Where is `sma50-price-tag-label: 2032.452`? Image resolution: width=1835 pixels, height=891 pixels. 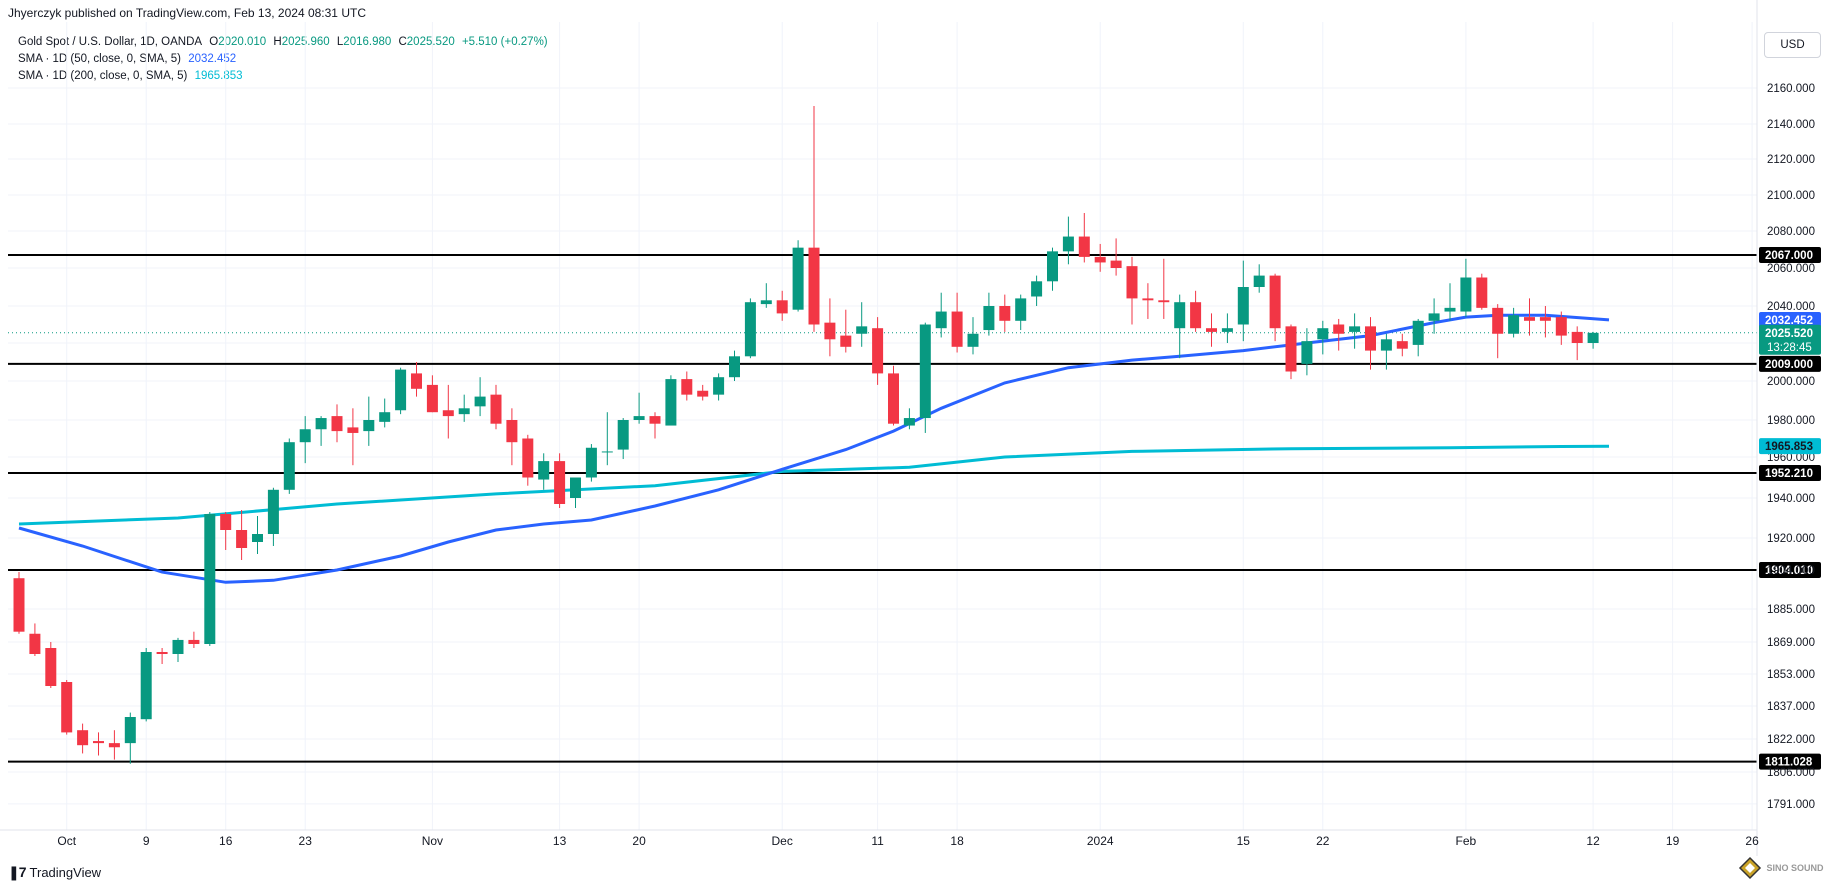 sma50-price-tag-label: 2032.452 is located at coordinates (1789, 321).